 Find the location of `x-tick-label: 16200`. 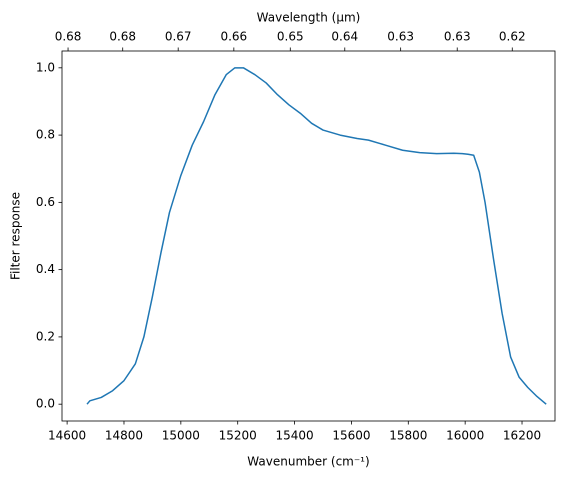

x-tick-label: 16200 is located at coordinates (522, 436).